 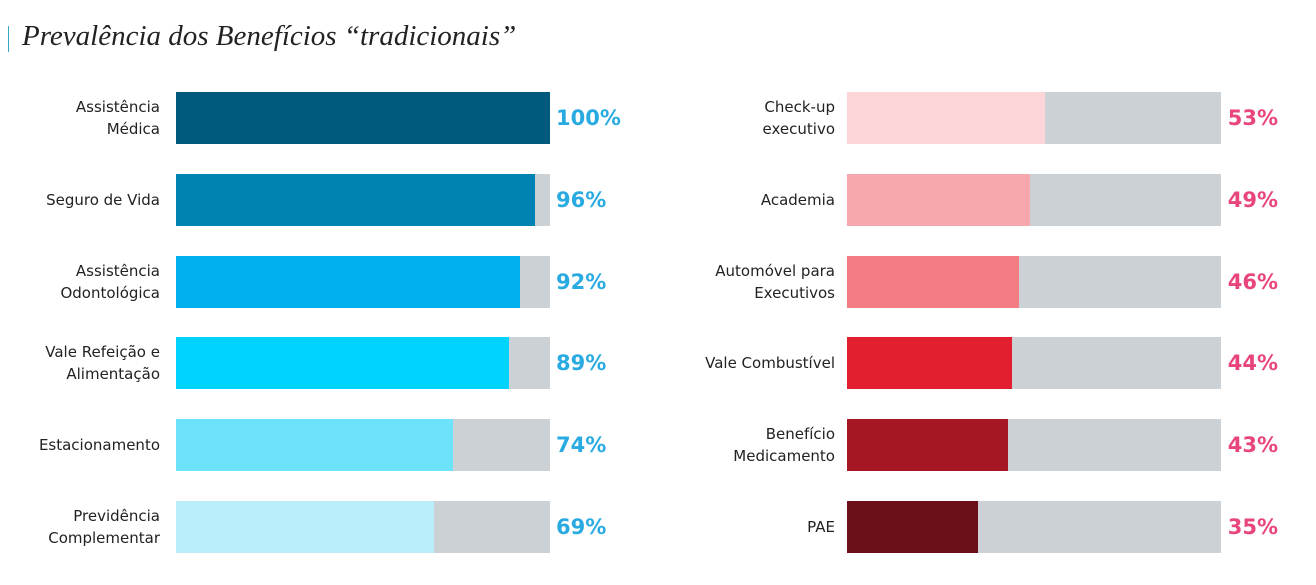 I want to click on value-label: 92%, so click(x=581, y=281).